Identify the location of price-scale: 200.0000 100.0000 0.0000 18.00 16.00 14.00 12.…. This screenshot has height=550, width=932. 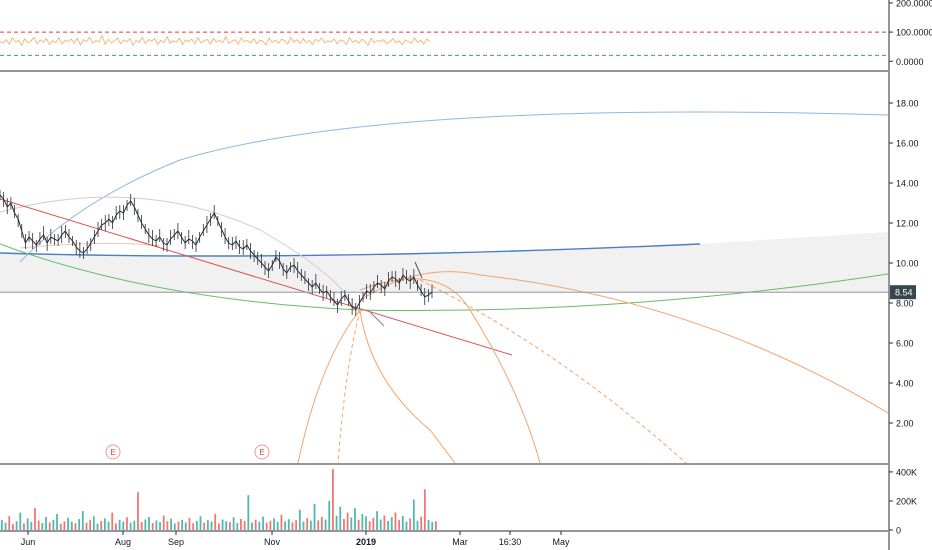
(910, 268).